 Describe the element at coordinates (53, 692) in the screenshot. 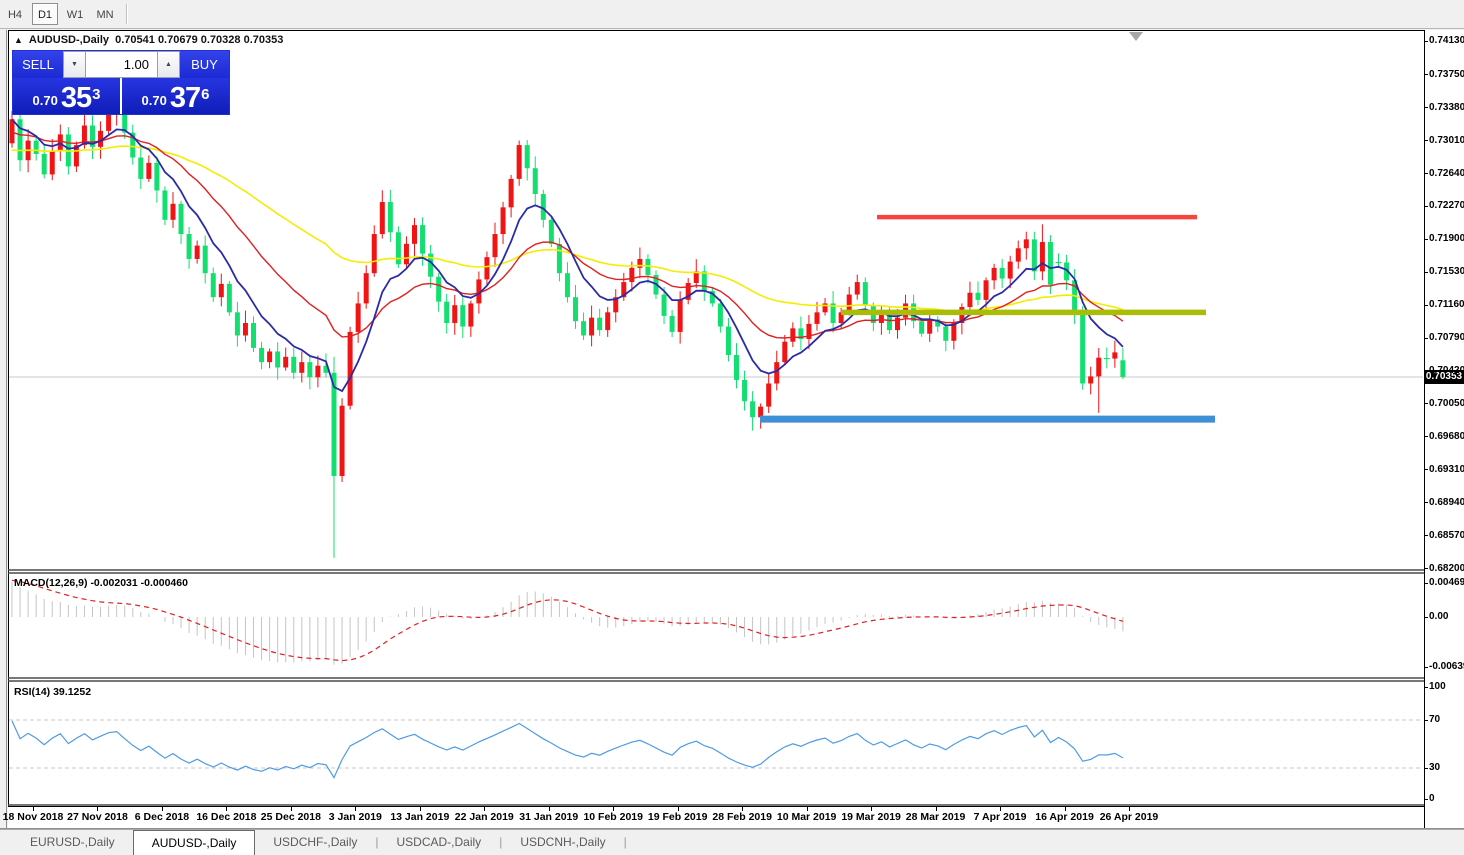

I see `rsi-label: RSI(14) 39.1252` at that location.